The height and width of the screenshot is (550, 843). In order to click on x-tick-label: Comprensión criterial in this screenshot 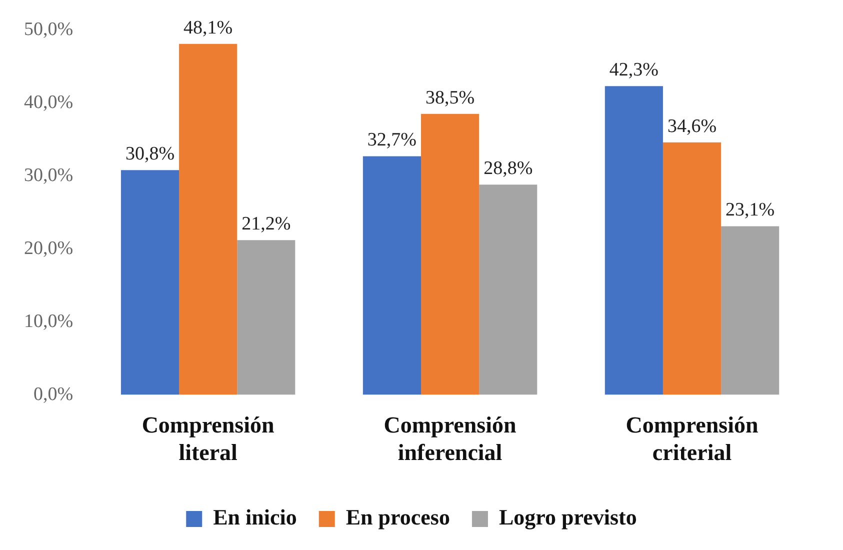, I will do `click(692, 439)`.